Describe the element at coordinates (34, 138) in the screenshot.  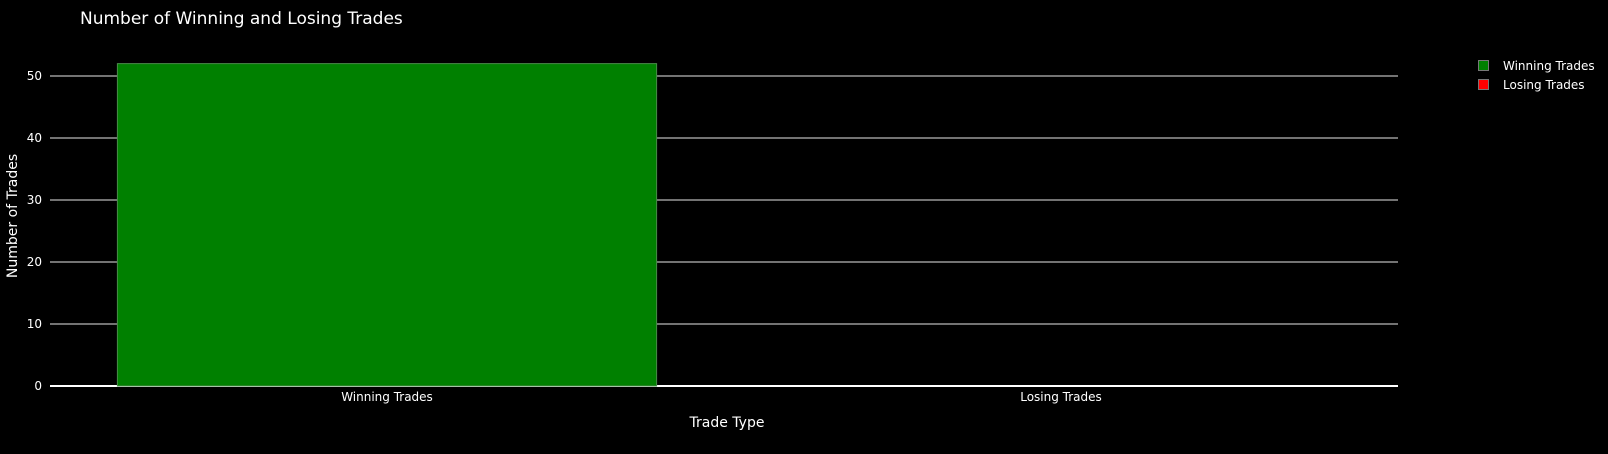
I see `y-tick-label: 40` at that location.